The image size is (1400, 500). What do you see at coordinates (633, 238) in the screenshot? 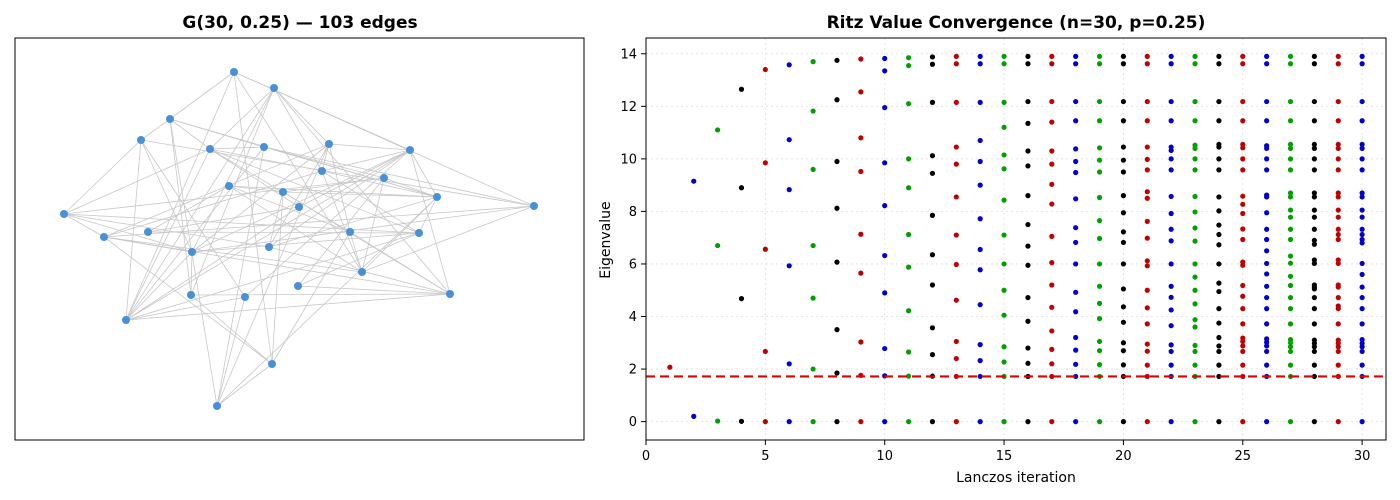
I see `y-axis-ticks: 0 2 4 6 8 10 12 14` at bounding box center [633, 238].